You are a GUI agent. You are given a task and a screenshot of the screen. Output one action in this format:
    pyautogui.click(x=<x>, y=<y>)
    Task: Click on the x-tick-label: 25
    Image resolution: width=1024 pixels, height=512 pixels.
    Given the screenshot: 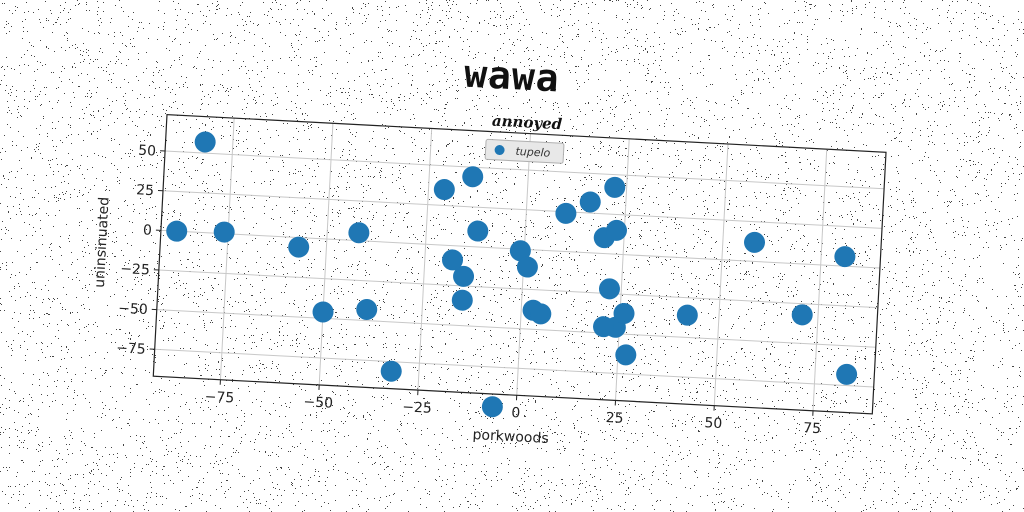 What is the action you would take?
    pyautogui.click(x=614, y=418)
    